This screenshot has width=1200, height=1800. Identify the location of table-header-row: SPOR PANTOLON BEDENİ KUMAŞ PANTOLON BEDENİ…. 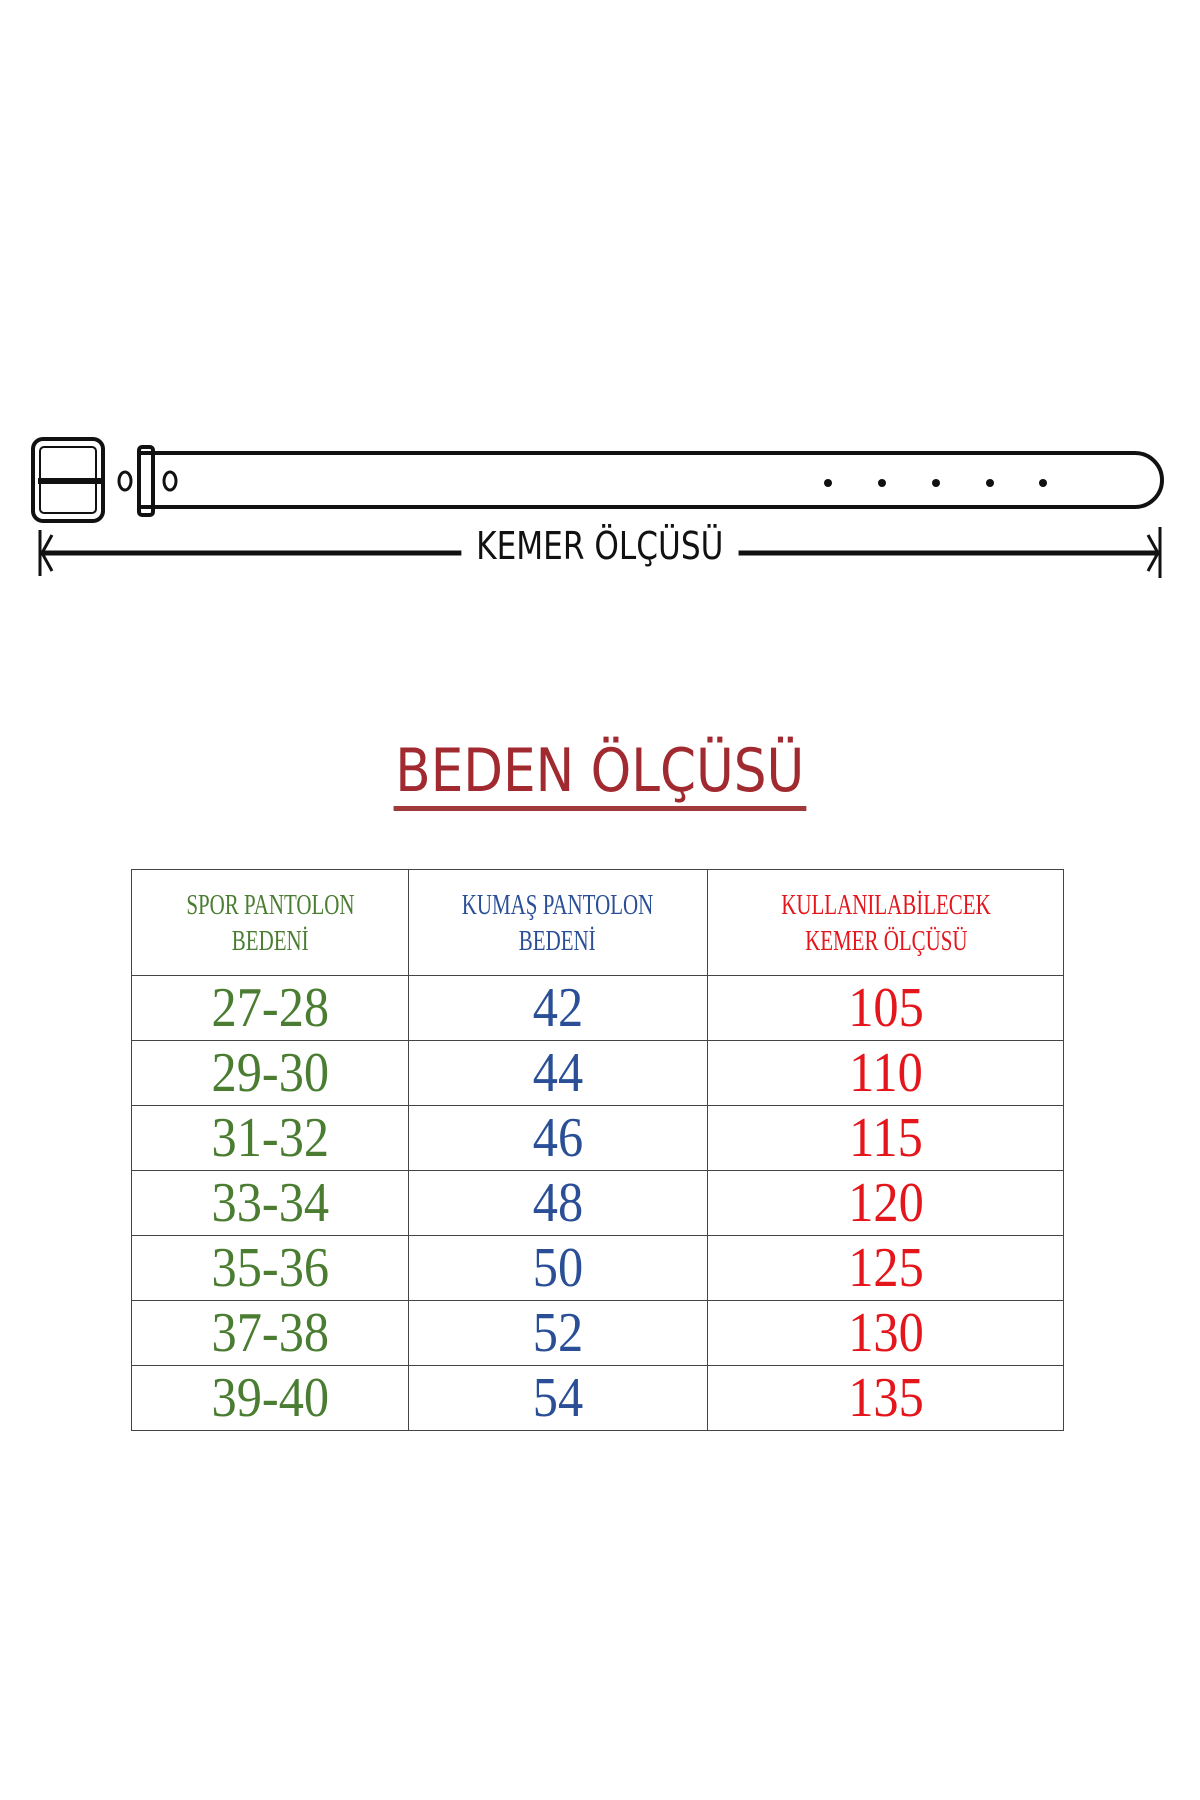
(597, 922).